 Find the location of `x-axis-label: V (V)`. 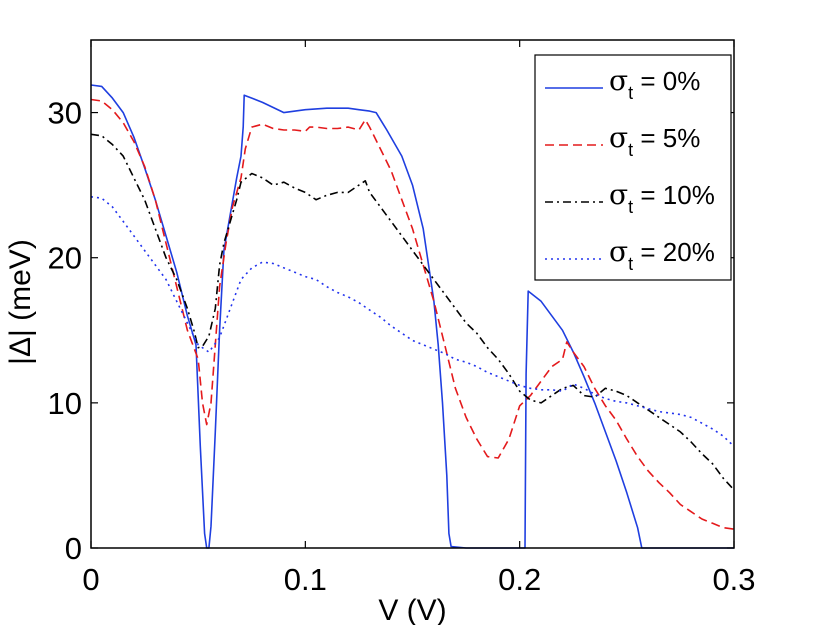

x-axis-label: V (V) is located at coordinates (412, 609).